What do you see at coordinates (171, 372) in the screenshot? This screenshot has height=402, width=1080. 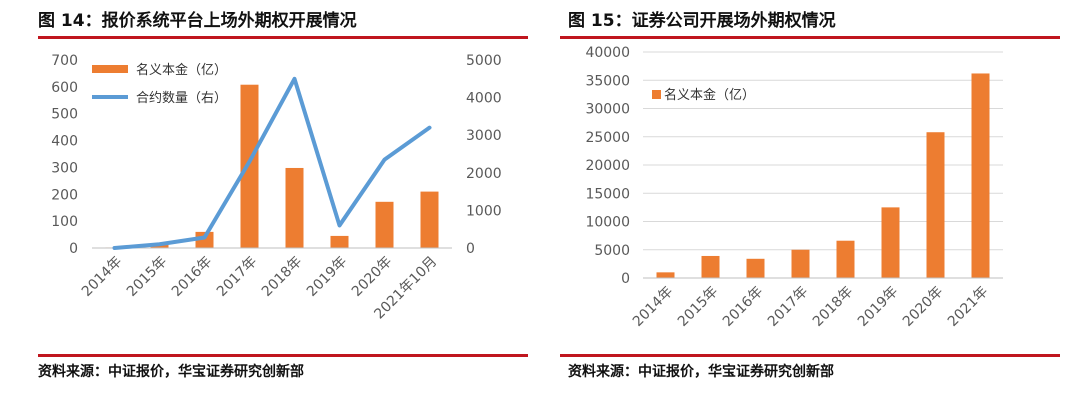 I see `chart-source-left: 资料来源：中证报价，华宝证券研究创新部` at bounding box center [171, 372].